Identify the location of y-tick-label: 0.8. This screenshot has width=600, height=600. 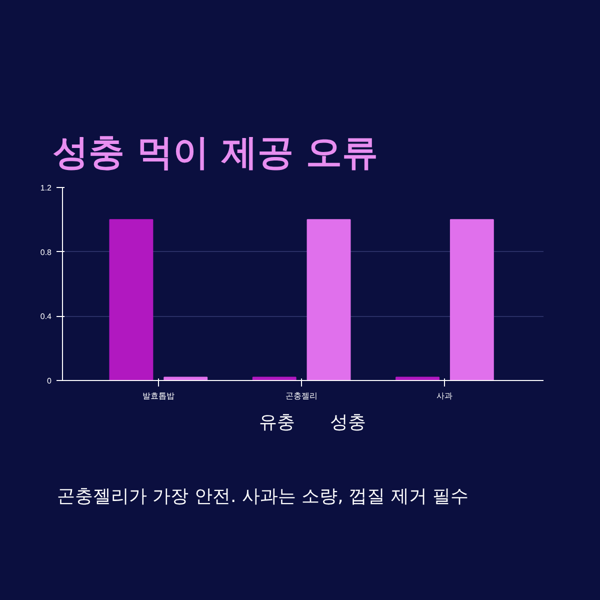
(46, 252).